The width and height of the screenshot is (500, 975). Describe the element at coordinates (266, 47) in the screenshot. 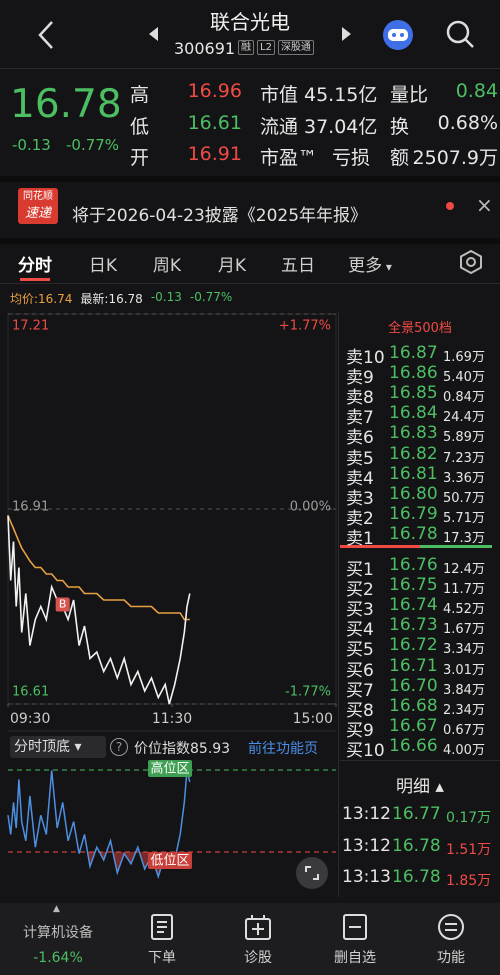

I see `badge: L2` at that location.